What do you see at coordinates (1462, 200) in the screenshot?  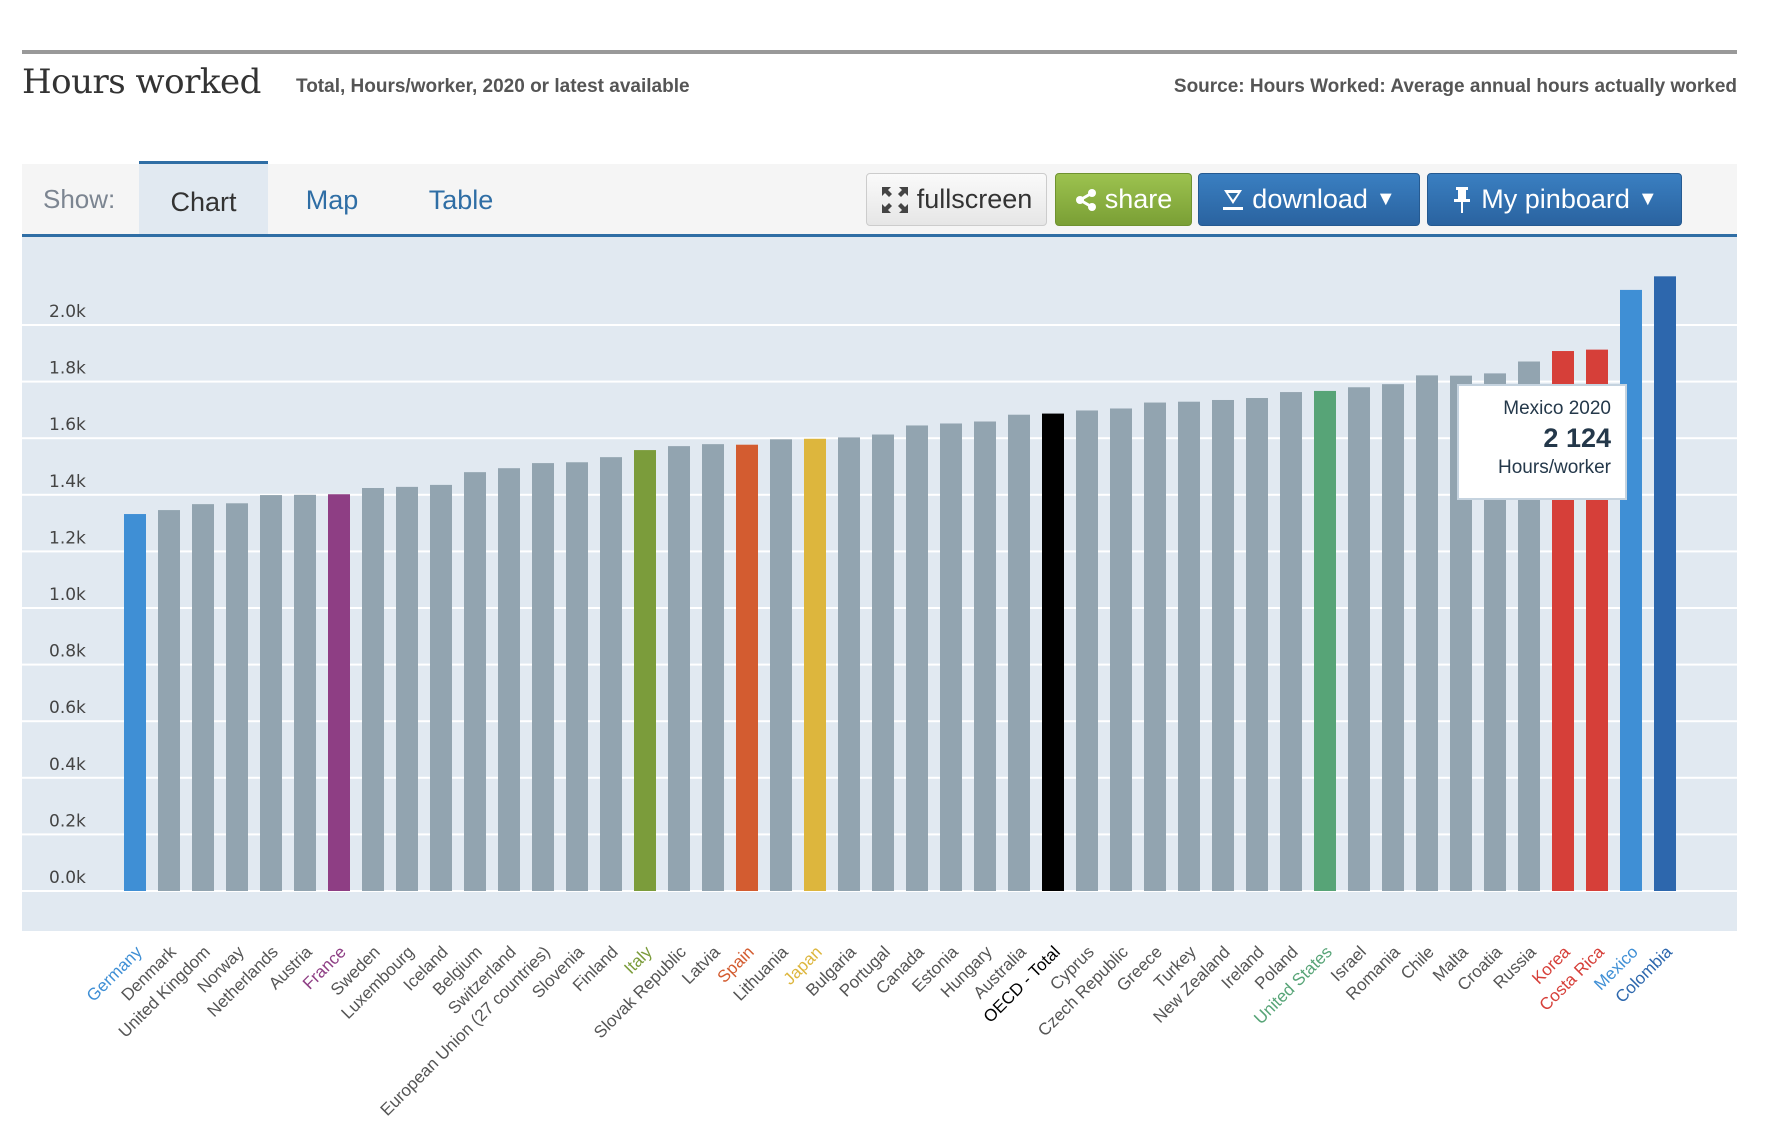 I see `pin-icon` at bounding box center [1462, 200].